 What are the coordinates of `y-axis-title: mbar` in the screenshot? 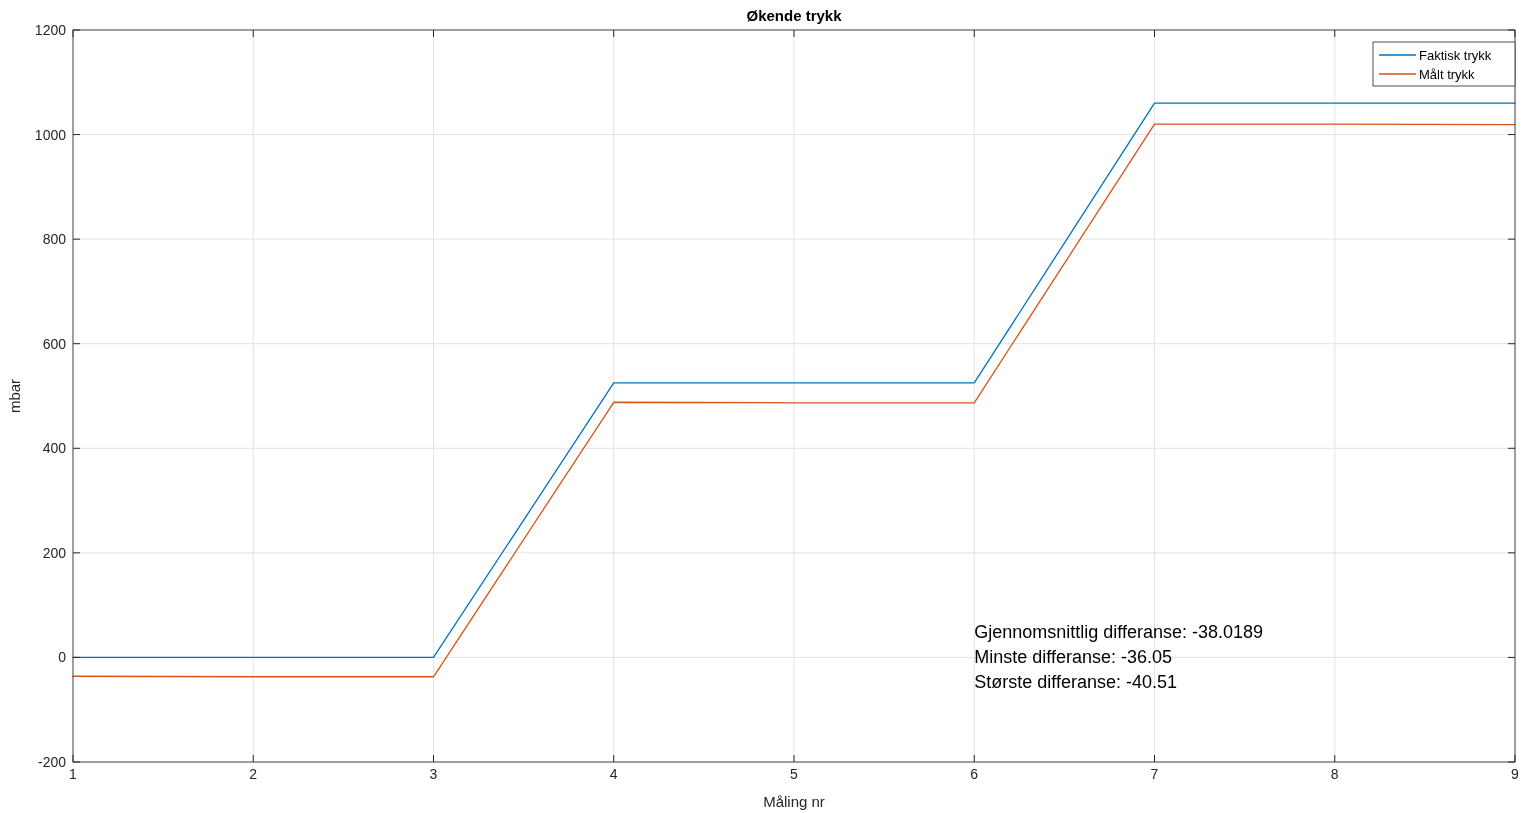 It's located at (14, 396).